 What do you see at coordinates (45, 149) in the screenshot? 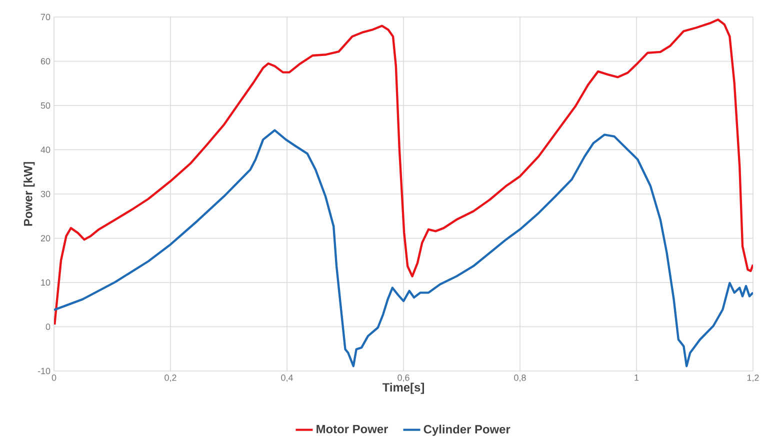
I see `y-tick-label: 40` at bounding box center [45, 149].